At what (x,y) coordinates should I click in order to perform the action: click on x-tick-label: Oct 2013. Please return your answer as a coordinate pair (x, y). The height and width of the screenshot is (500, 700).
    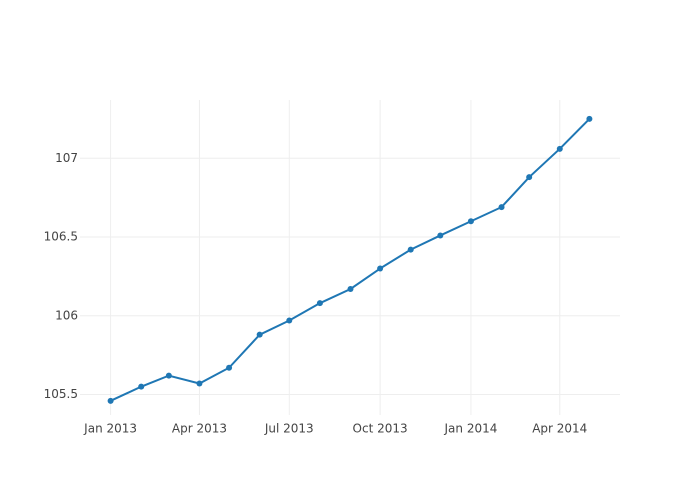
    Looking at the image, I should click on (380, 429).